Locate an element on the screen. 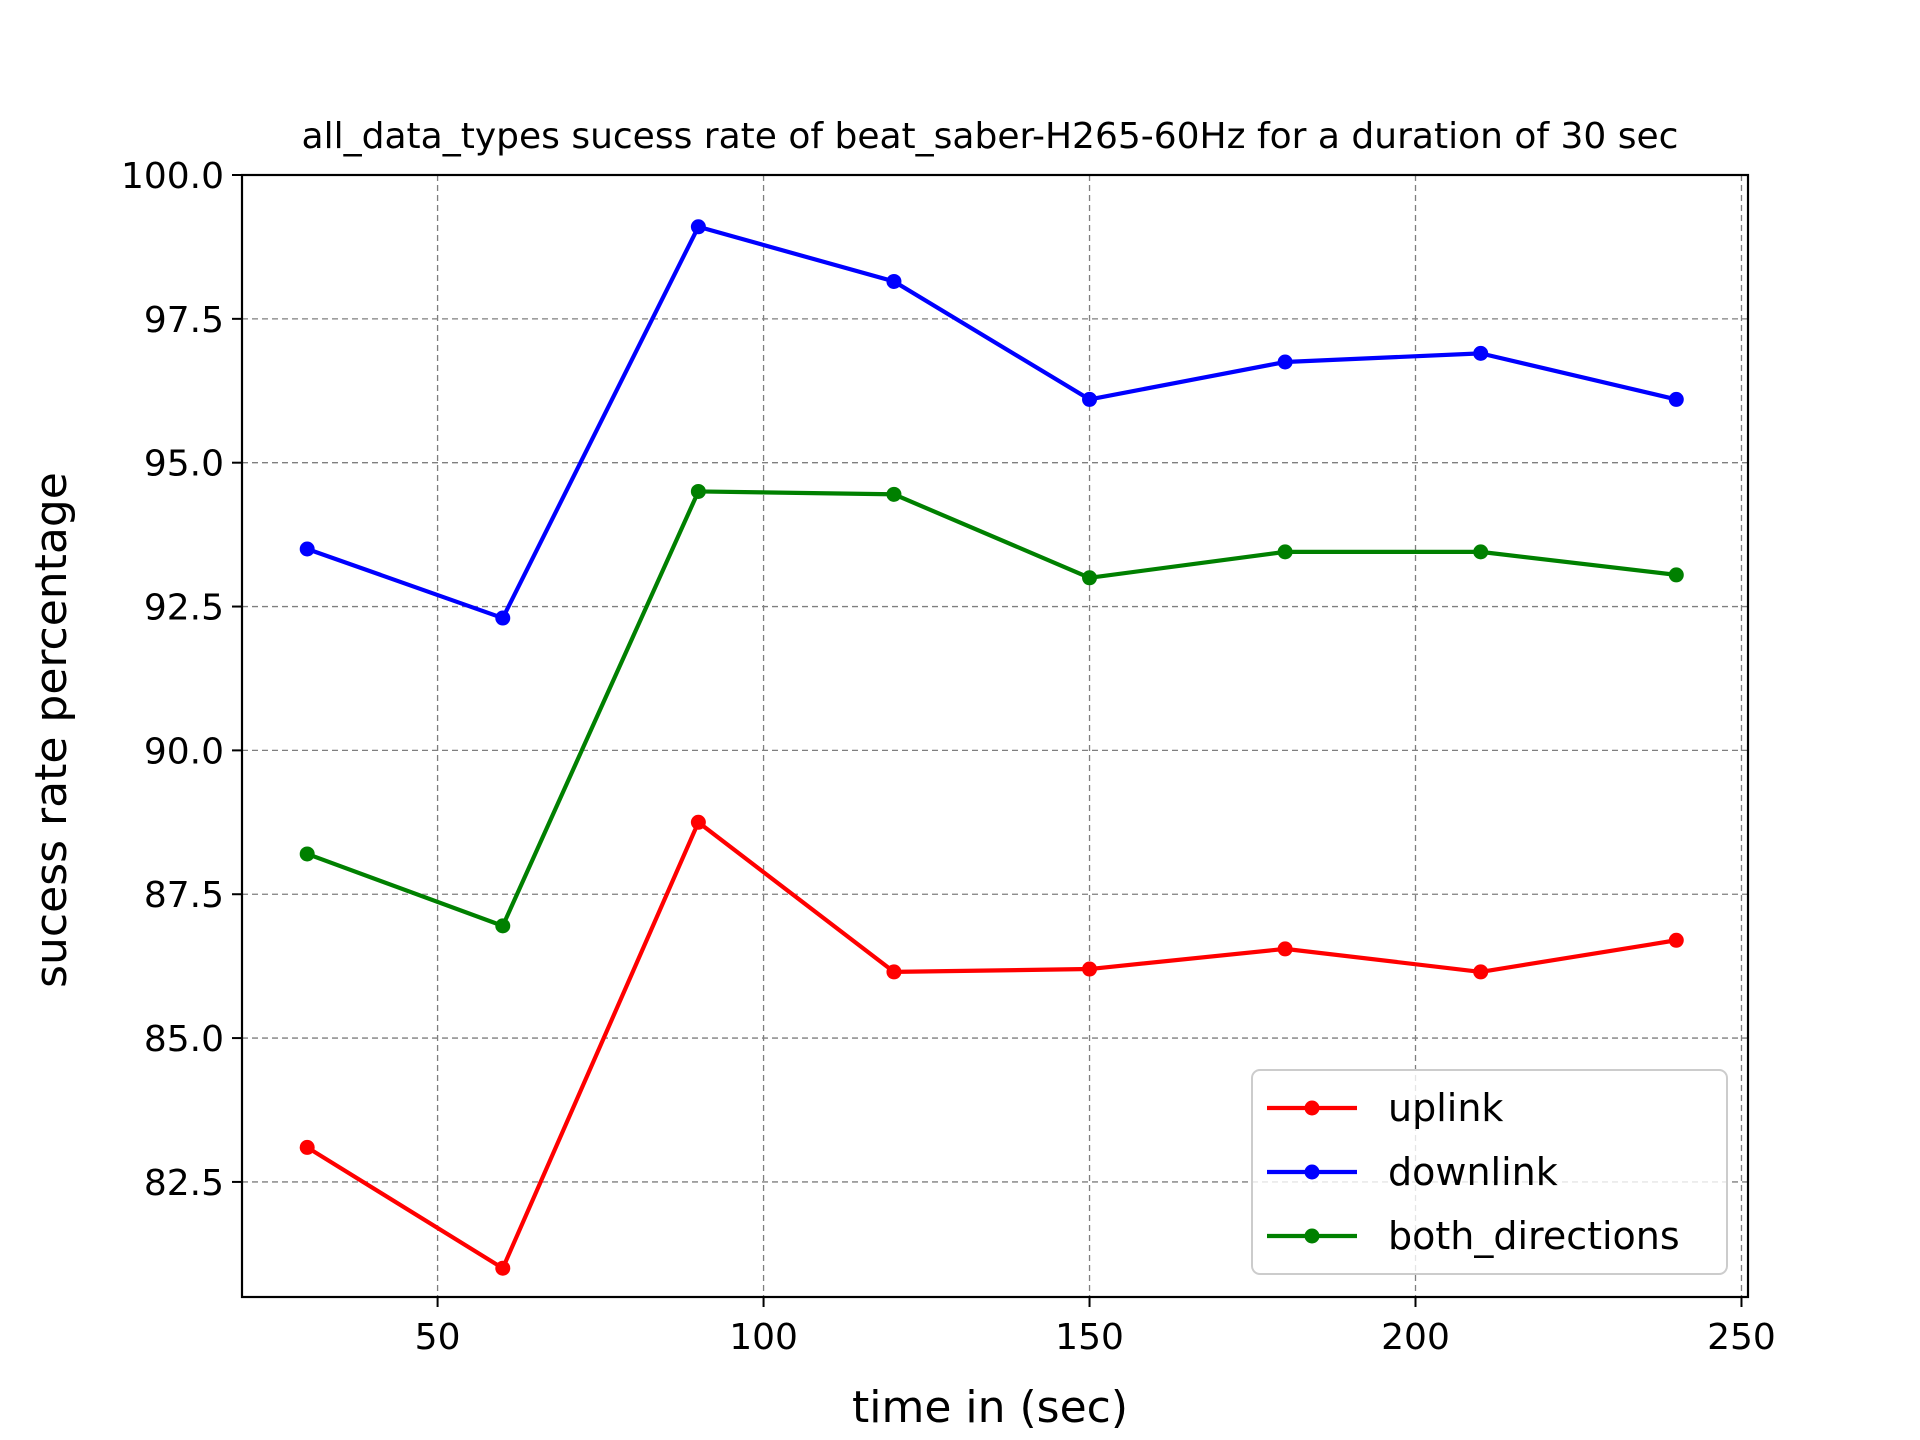  y-tick-label: 90.0 is located at coordinates (184, 751).